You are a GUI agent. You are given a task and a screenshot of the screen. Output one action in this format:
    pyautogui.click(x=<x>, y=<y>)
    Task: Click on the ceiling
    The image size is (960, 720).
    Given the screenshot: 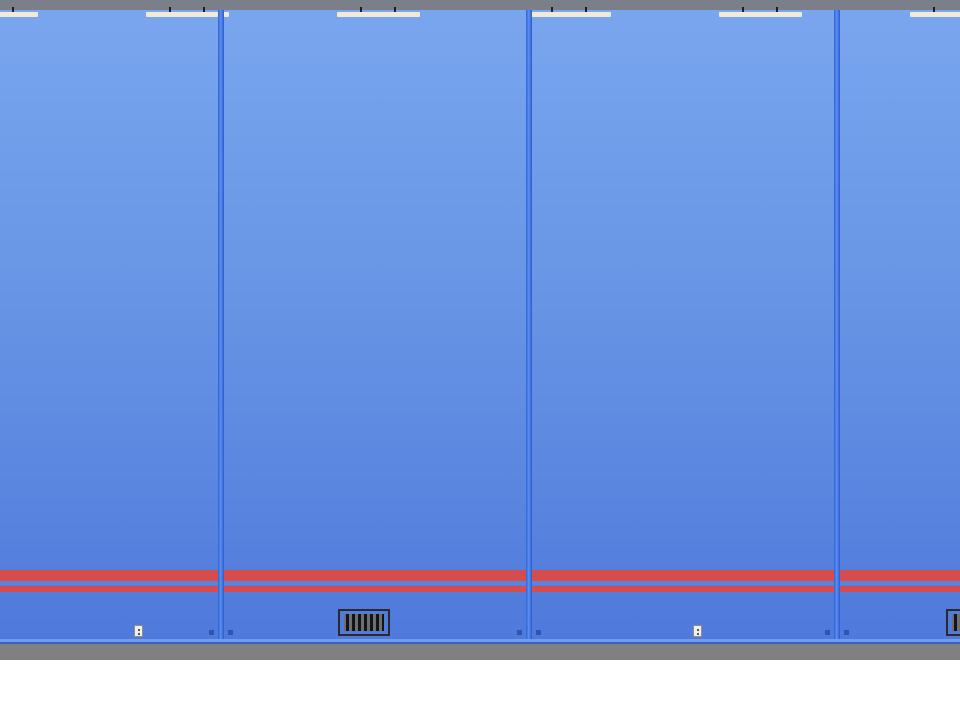 What is the action you would take?
    pyautogui.click(x=480, y=5)
    